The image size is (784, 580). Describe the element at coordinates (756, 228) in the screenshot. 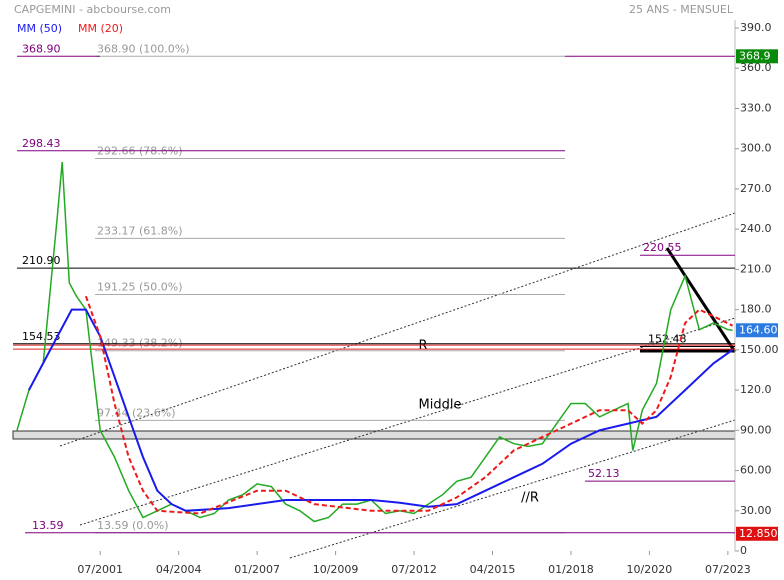

I see `y-tick-label: 240.0` at that location.